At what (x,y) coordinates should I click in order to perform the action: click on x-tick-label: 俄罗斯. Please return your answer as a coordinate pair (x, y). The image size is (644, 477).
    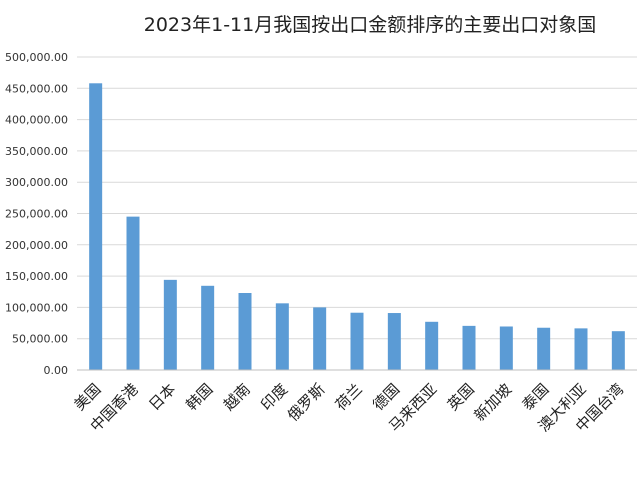
    Looking at the image, I should click on (306, 402).